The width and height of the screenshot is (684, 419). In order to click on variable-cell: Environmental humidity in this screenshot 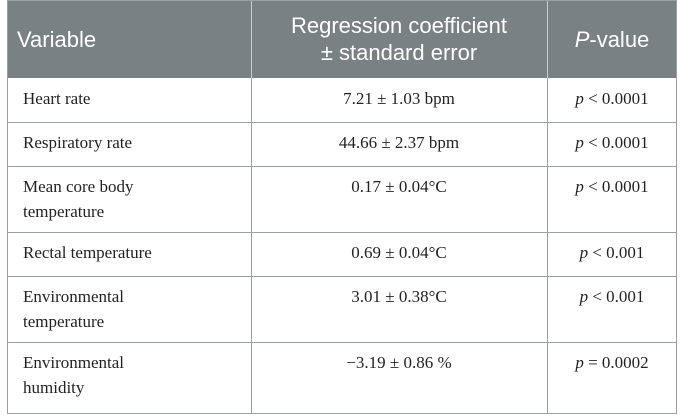, I will do `click(129, 378)`.